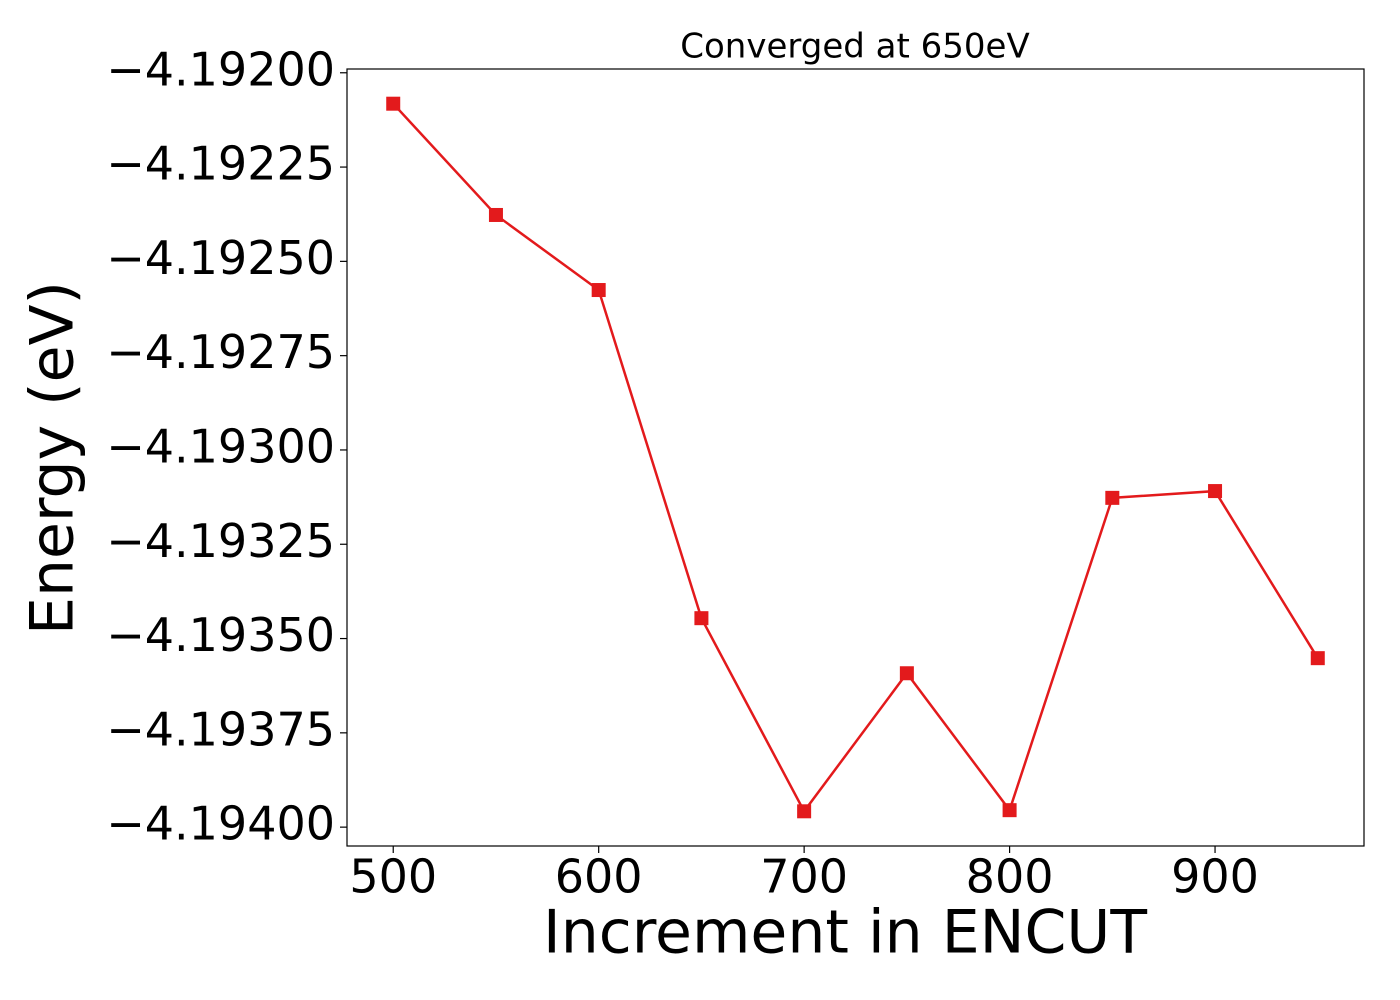 This screenshot has width=1400, height=1000. What do you see at coordinates (599, 877) in the screenshot?
I see `x-tick-label: 600` at bounding box center [599, 877].